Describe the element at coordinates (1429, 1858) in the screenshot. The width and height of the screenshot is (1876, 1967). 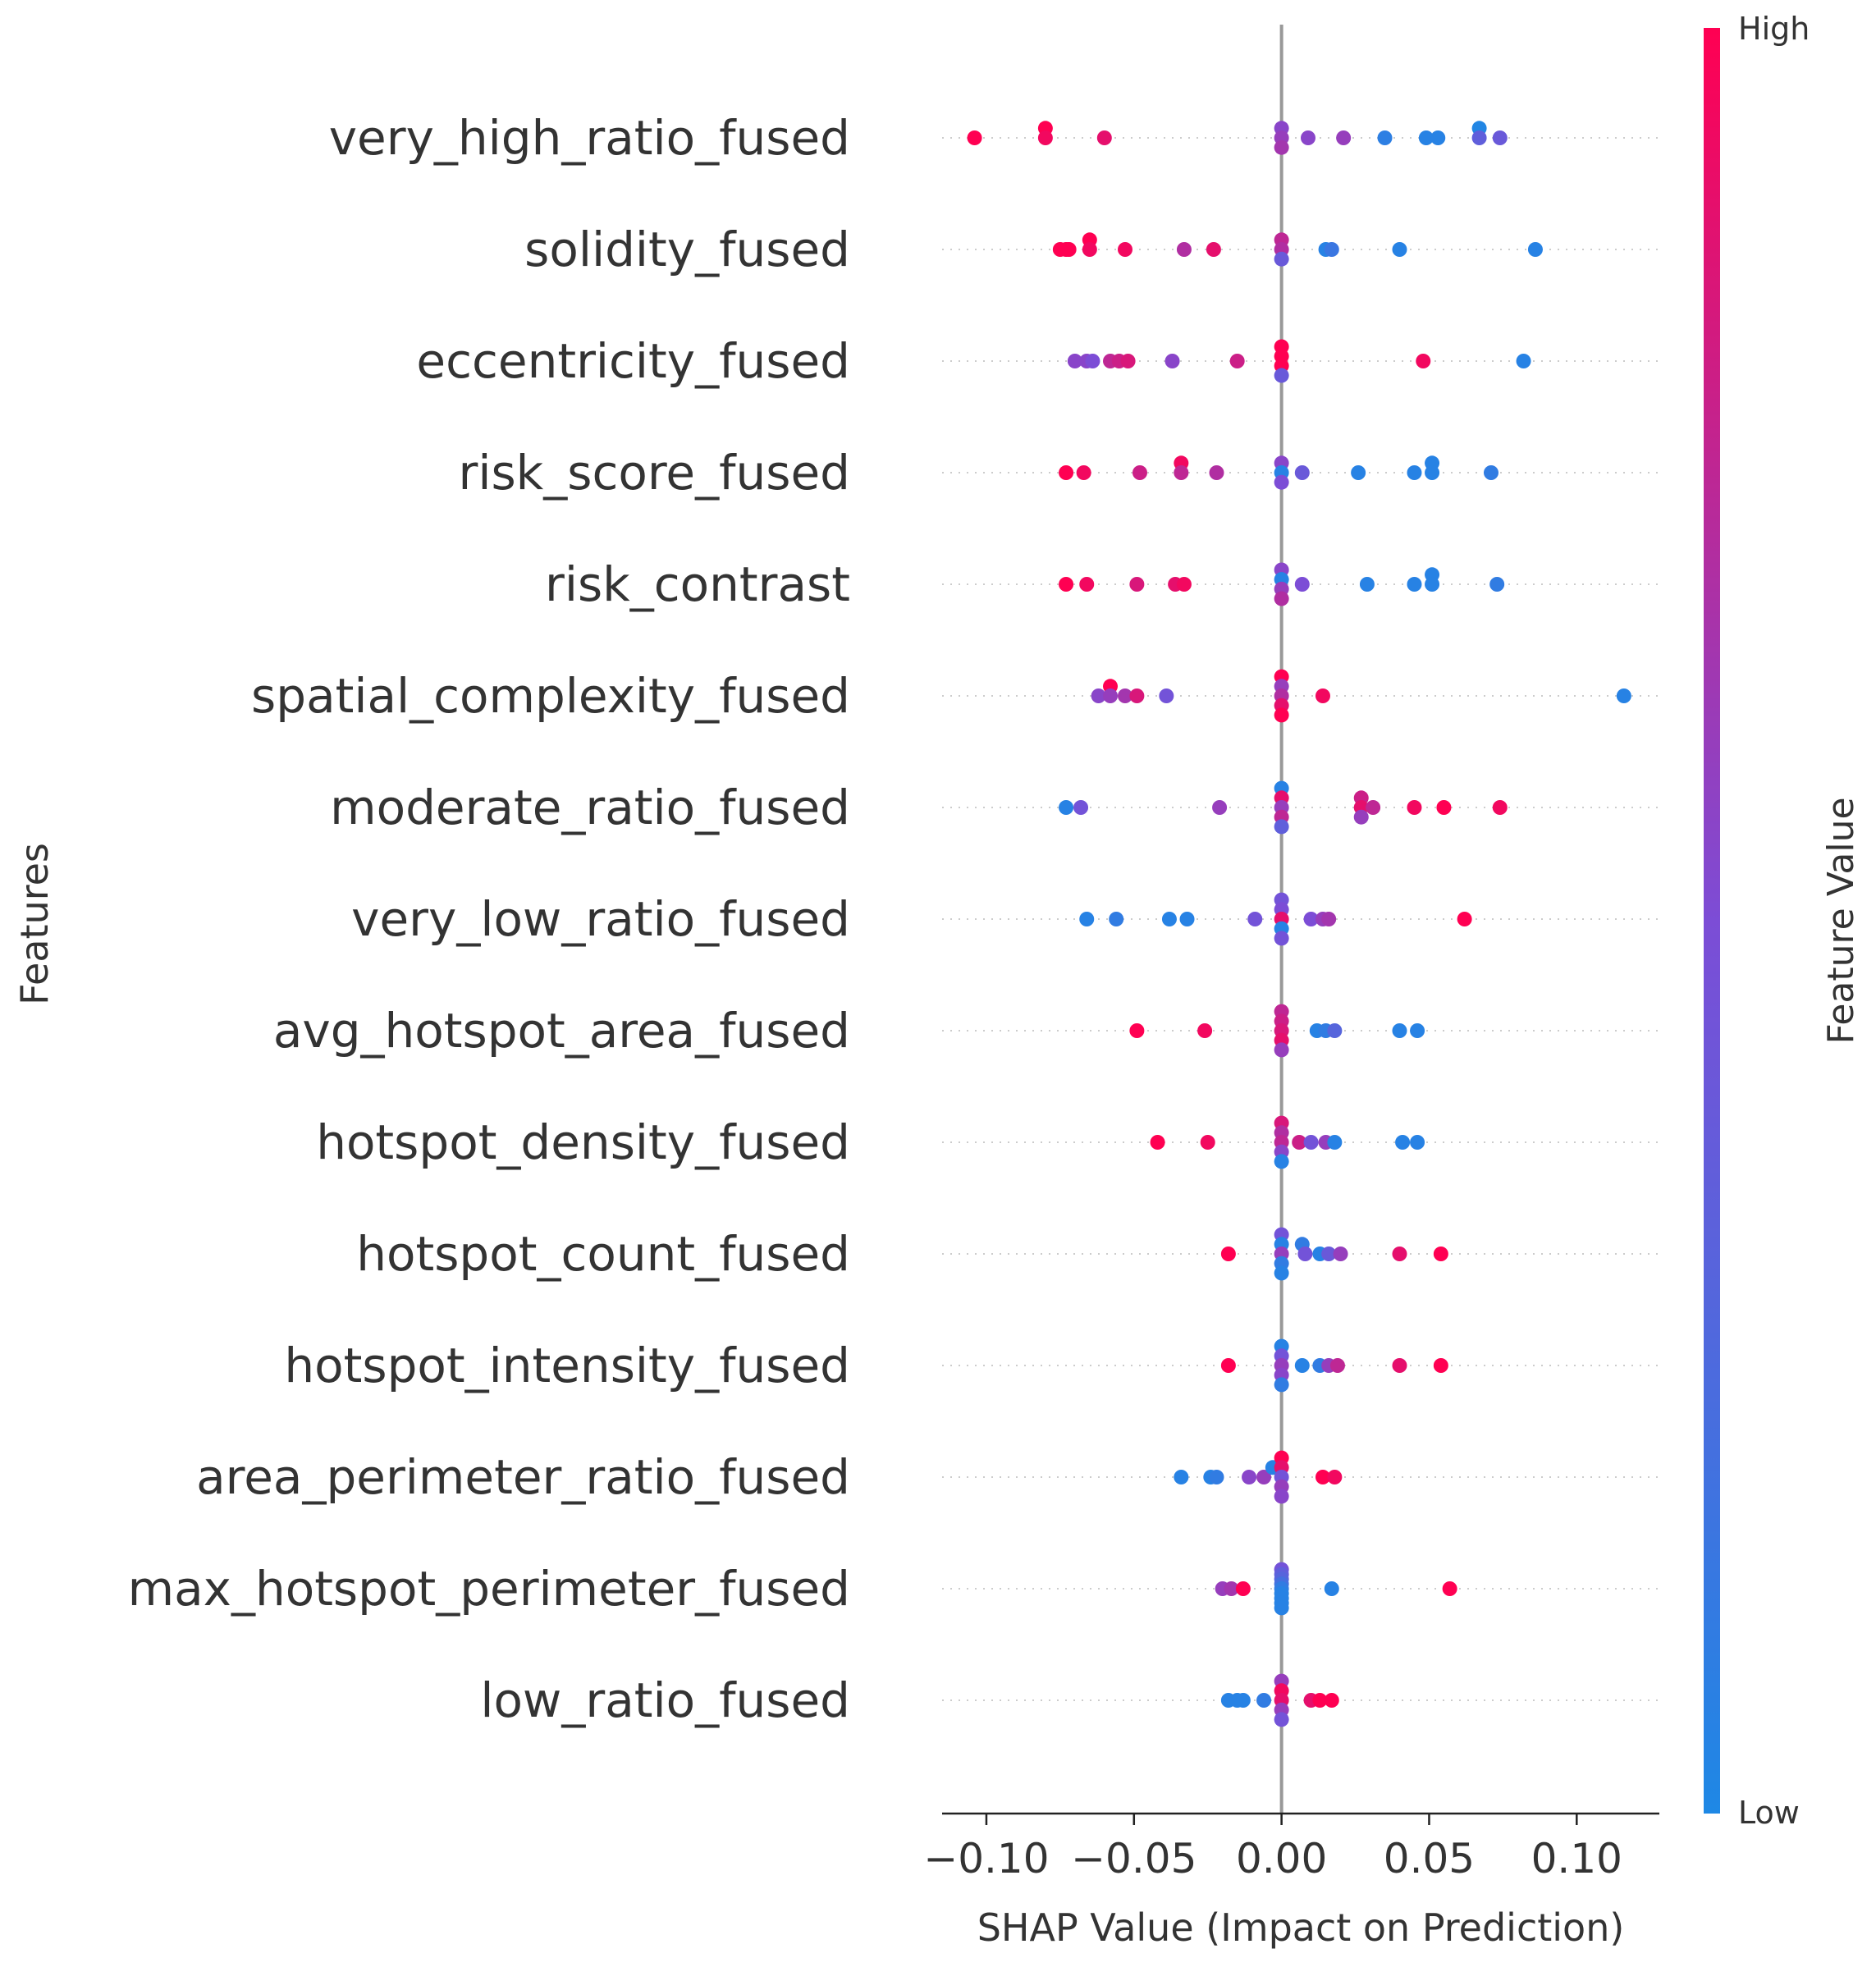
I see `x-tick-label: 0.05` at that location.